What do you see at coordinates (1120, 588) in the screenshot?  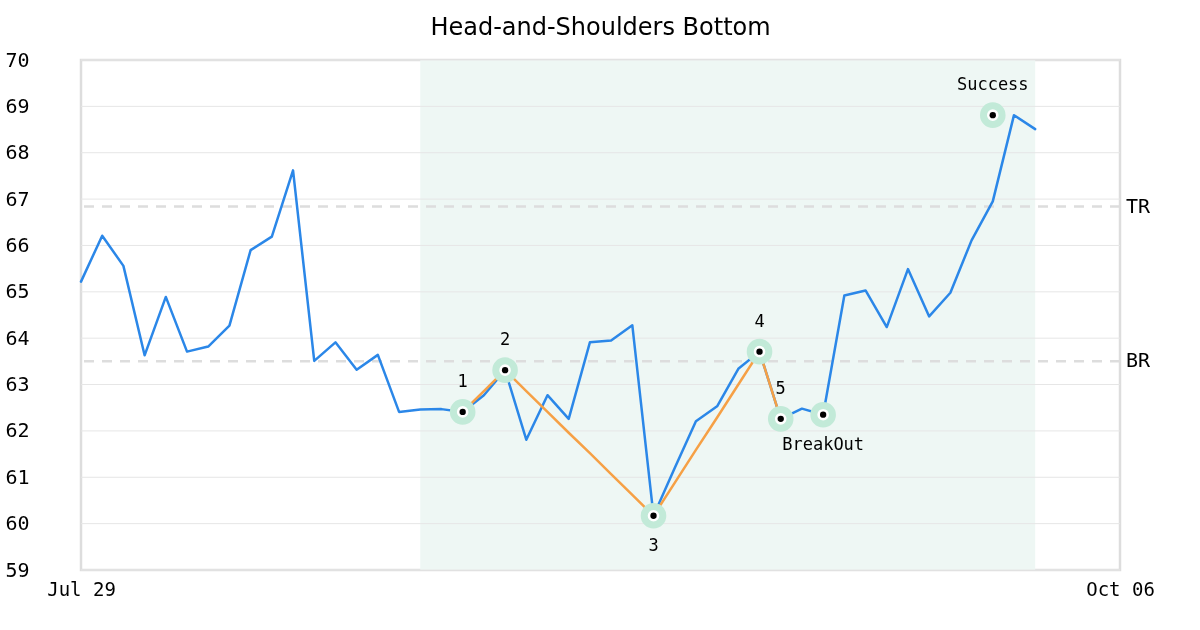 I see `x-tick-label: Oct 06` at bounding box center [1120, 588].